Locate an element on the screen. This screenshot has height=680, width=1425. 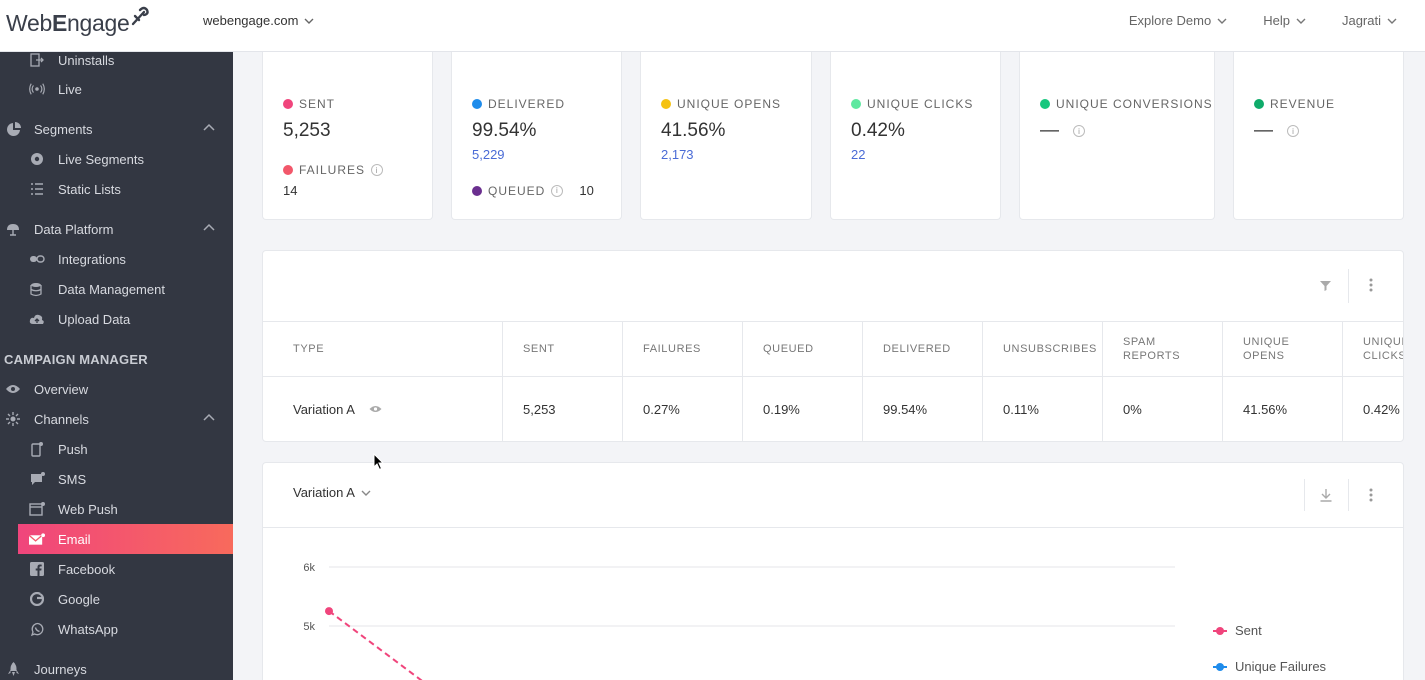
cell-unique-clicks: 0.42% is located at coordinates (1381, 409).